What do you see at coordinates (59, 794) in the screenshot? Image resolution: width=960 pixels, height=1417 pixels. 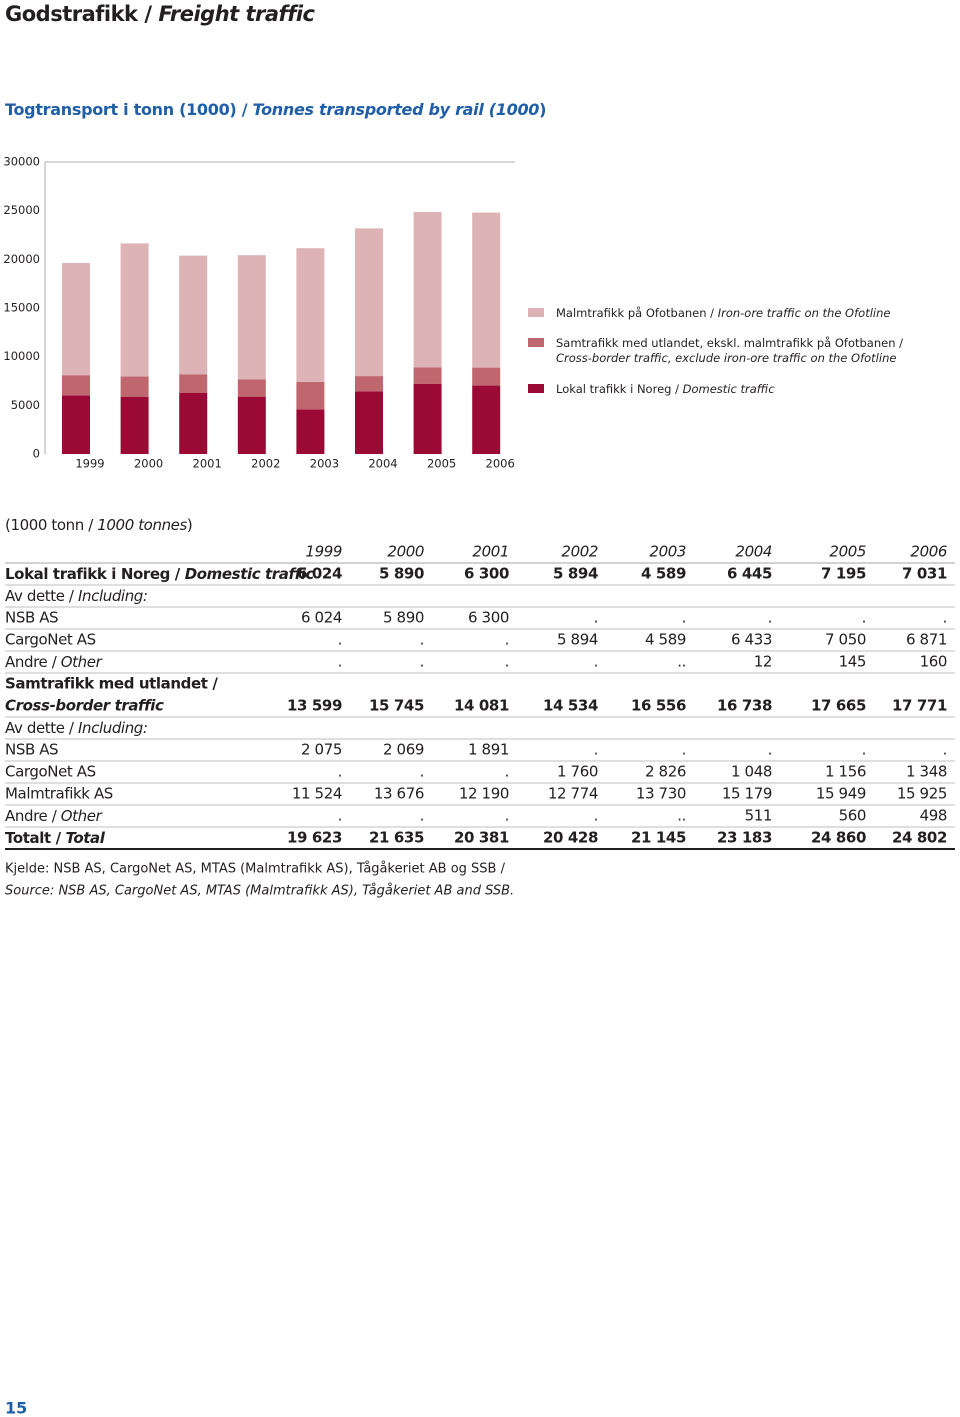 I see `row-label: Malmtrafikk AS` at bounding box center [59, 794].